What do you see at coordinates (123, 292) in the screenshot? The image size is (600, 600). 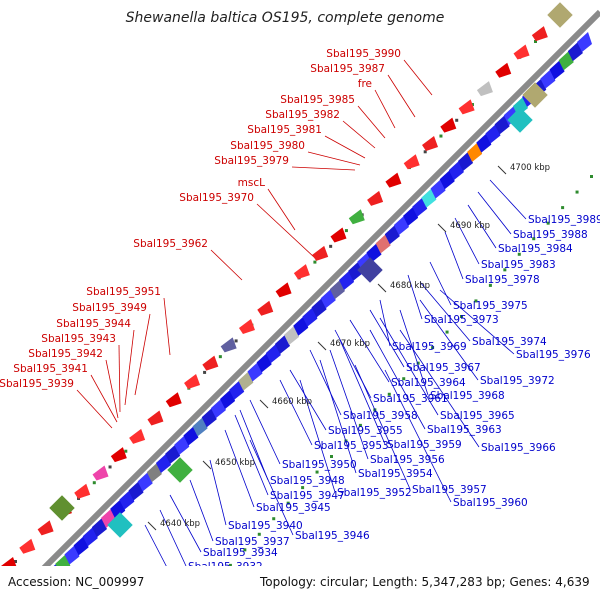 I see `forward-gene-label: Sbal195_3951` at bounding box center [123, 292].